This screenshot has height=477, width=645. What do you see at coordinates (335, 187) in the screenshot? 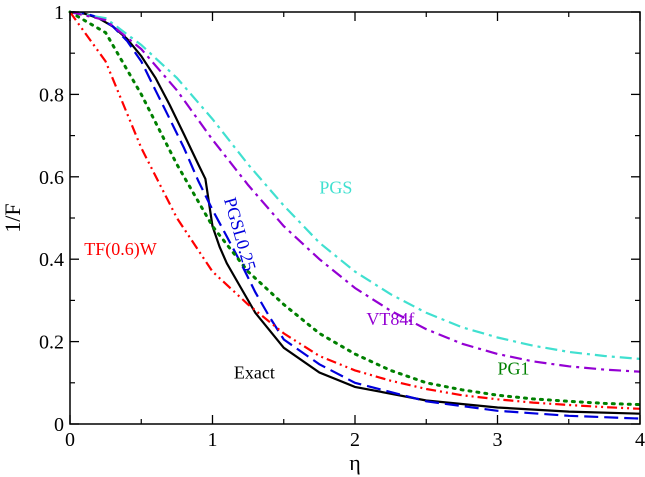
I see `series-label-1: PGS` at bounding box center [335, 187].